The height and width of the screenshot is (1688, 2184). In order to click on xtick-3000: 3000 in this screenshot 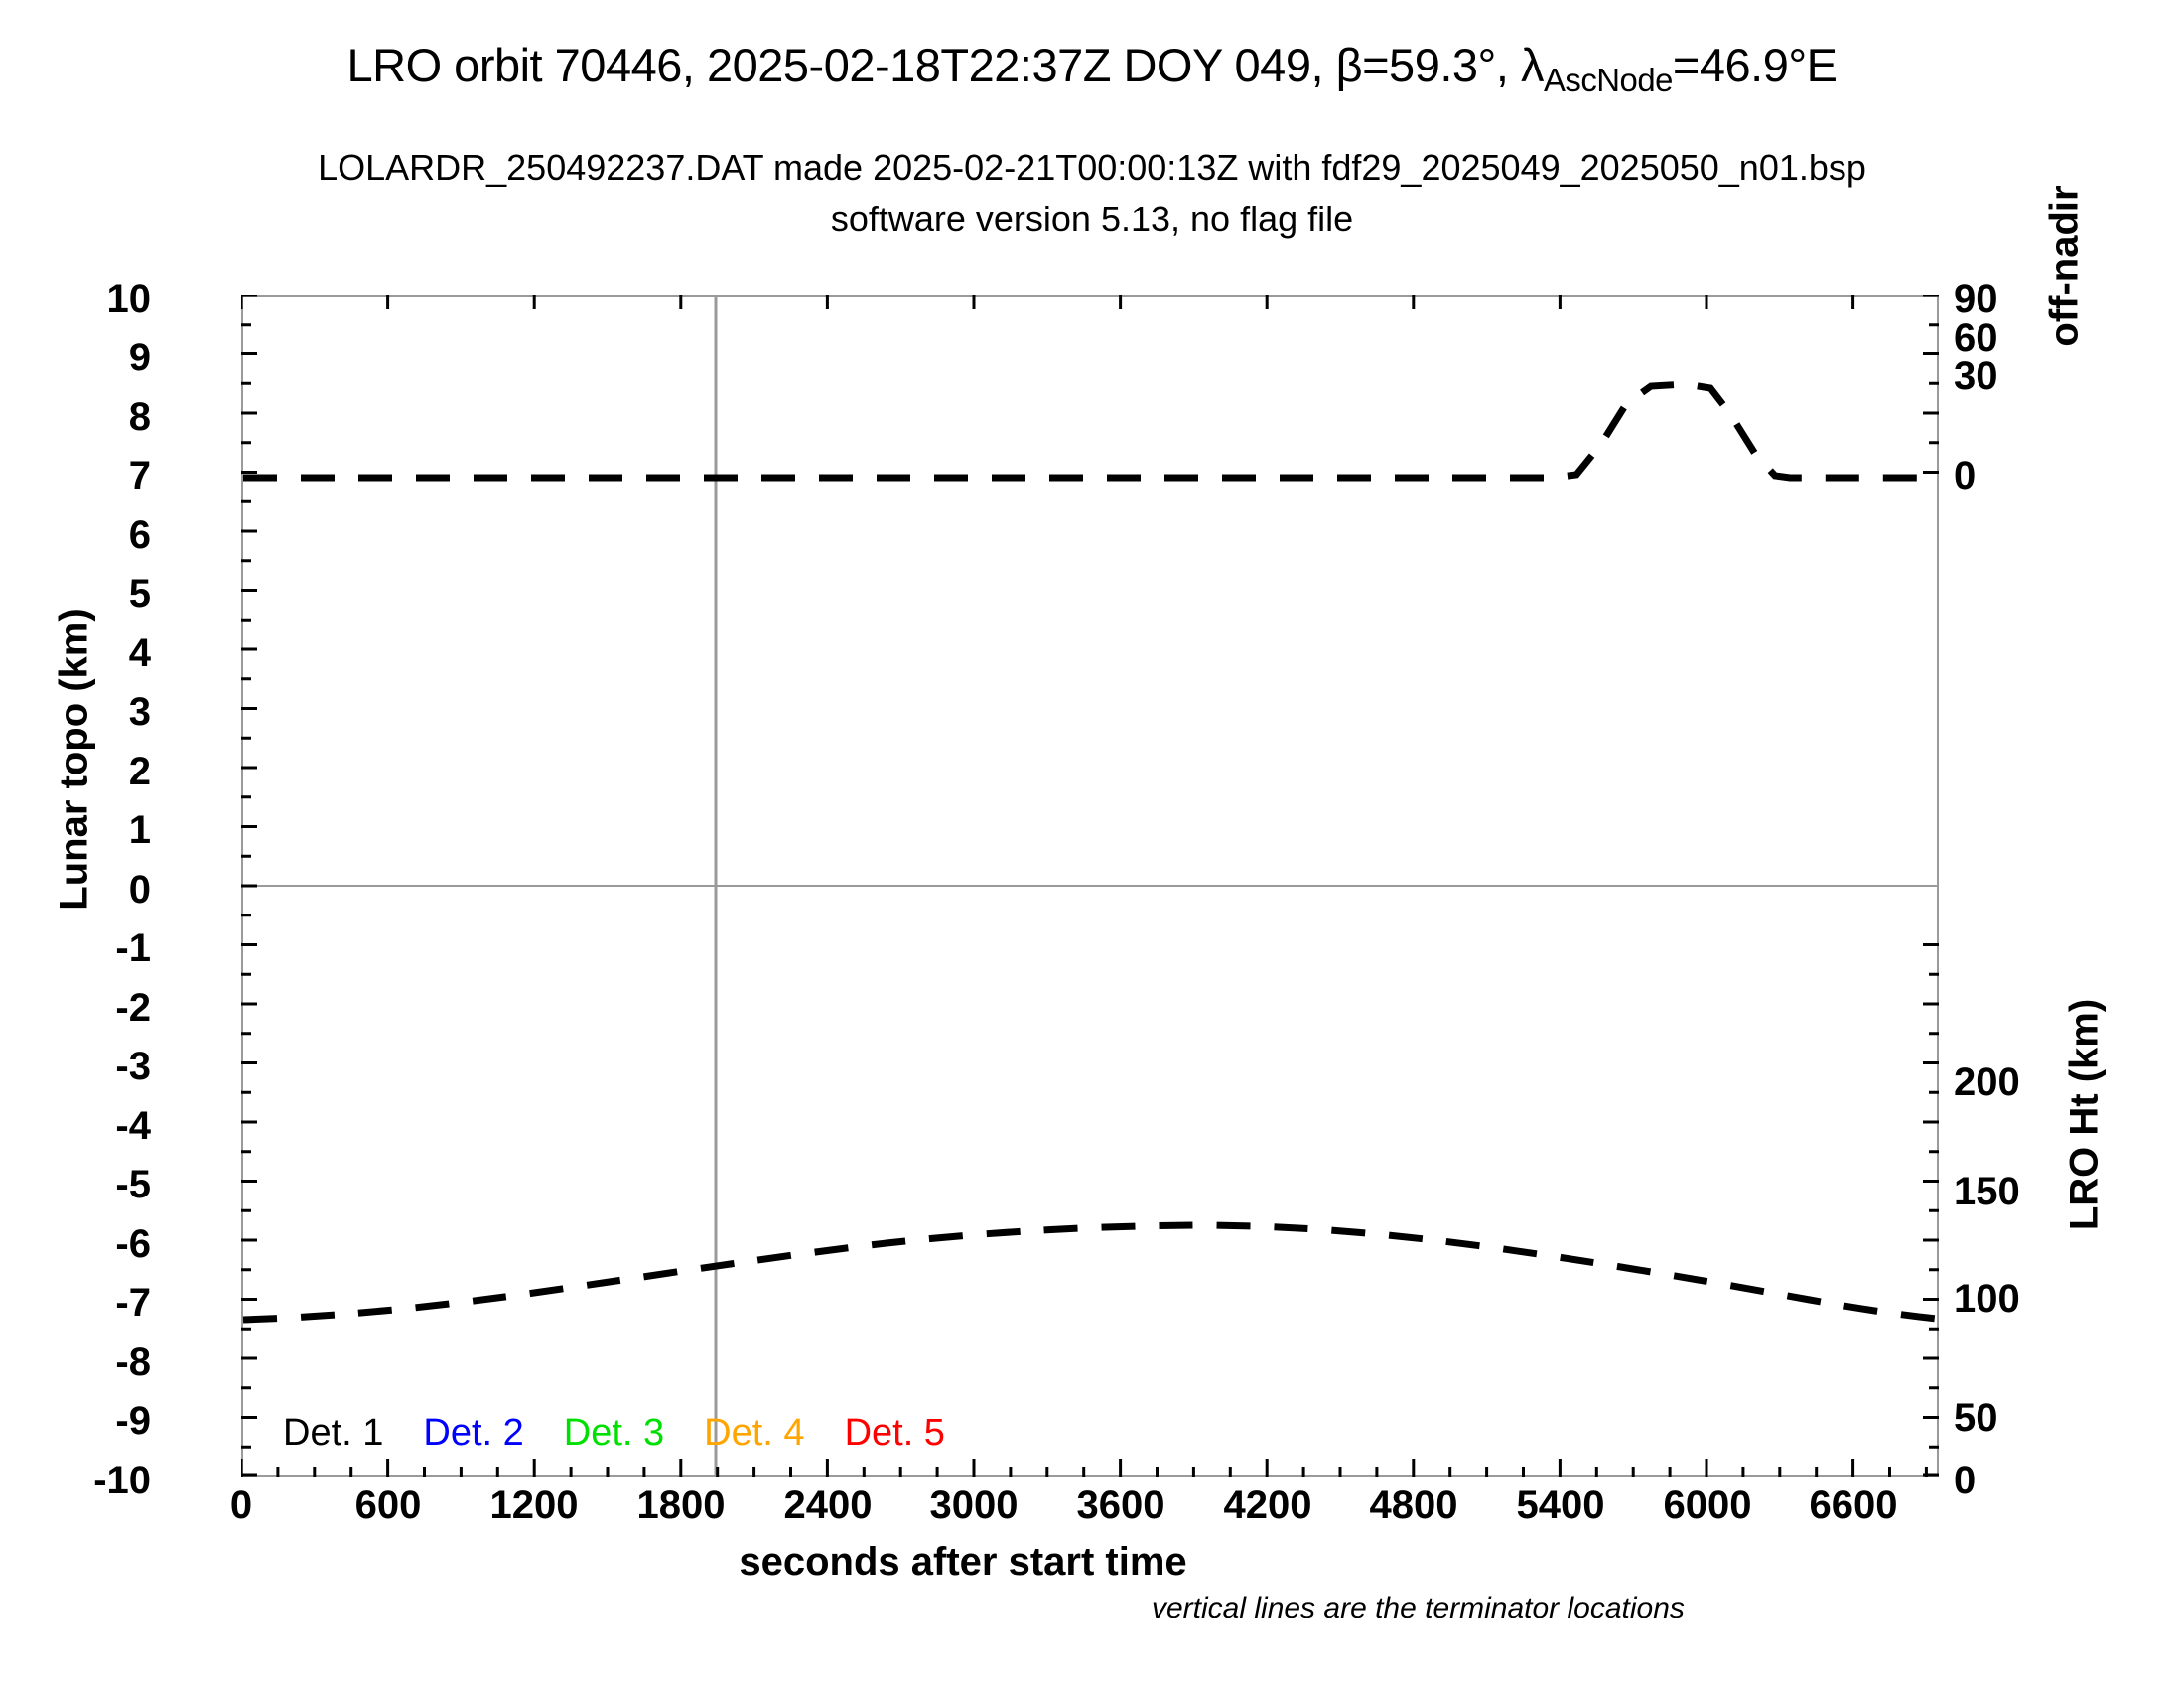, I will do `click(974, 1505)`.